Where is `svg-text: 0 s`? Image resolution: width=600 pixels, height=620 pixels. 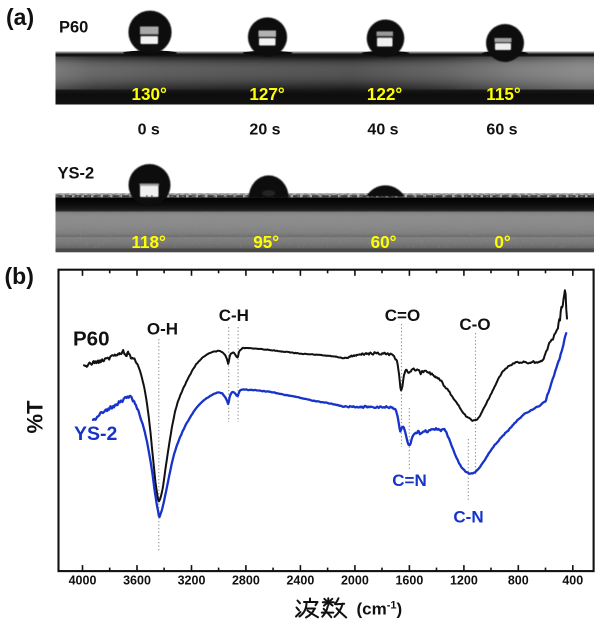 svg-text: 0 s is located at coordinates (149, 129).